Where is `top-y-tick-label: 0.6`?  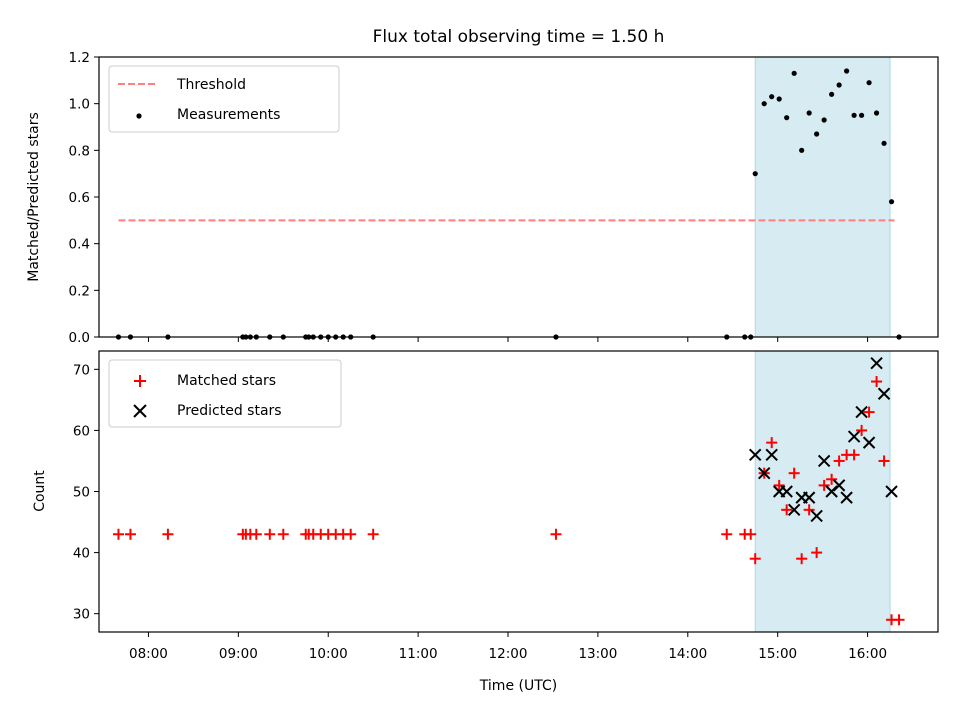
top-y-tick-label: 0.6 is located at coordinates (79, 198).